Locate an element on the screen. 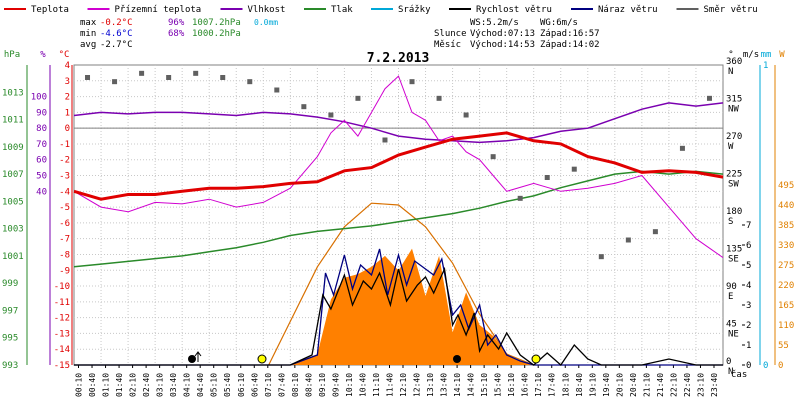 This screenshot has width=800, height=404. legend-label-3: Tlak is located at coordinates (342, 10).